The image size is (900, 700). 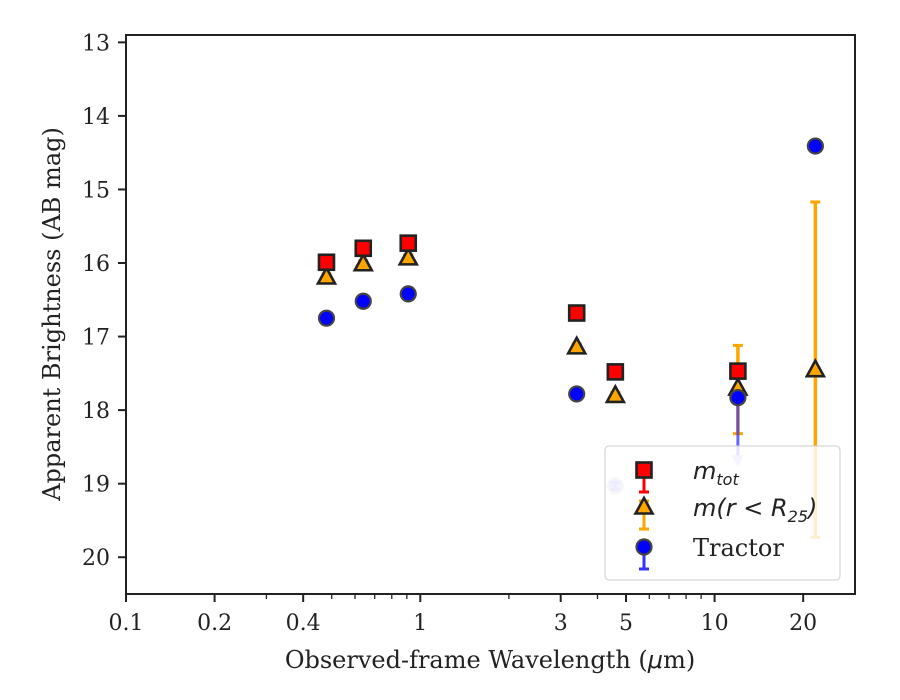 What do you see at coordinates (96, 190) in the screenshot?
I see `y-tick-label-2: 15` at bounding box center [96, 190].